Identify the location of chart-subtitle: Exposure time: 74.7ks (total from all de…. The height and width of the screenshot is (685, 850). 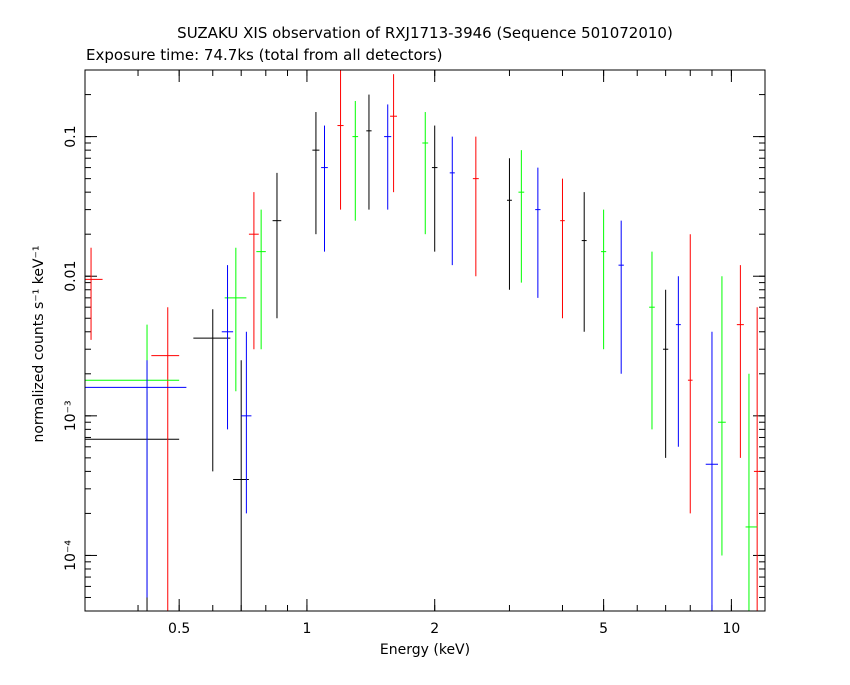
(264, 55).